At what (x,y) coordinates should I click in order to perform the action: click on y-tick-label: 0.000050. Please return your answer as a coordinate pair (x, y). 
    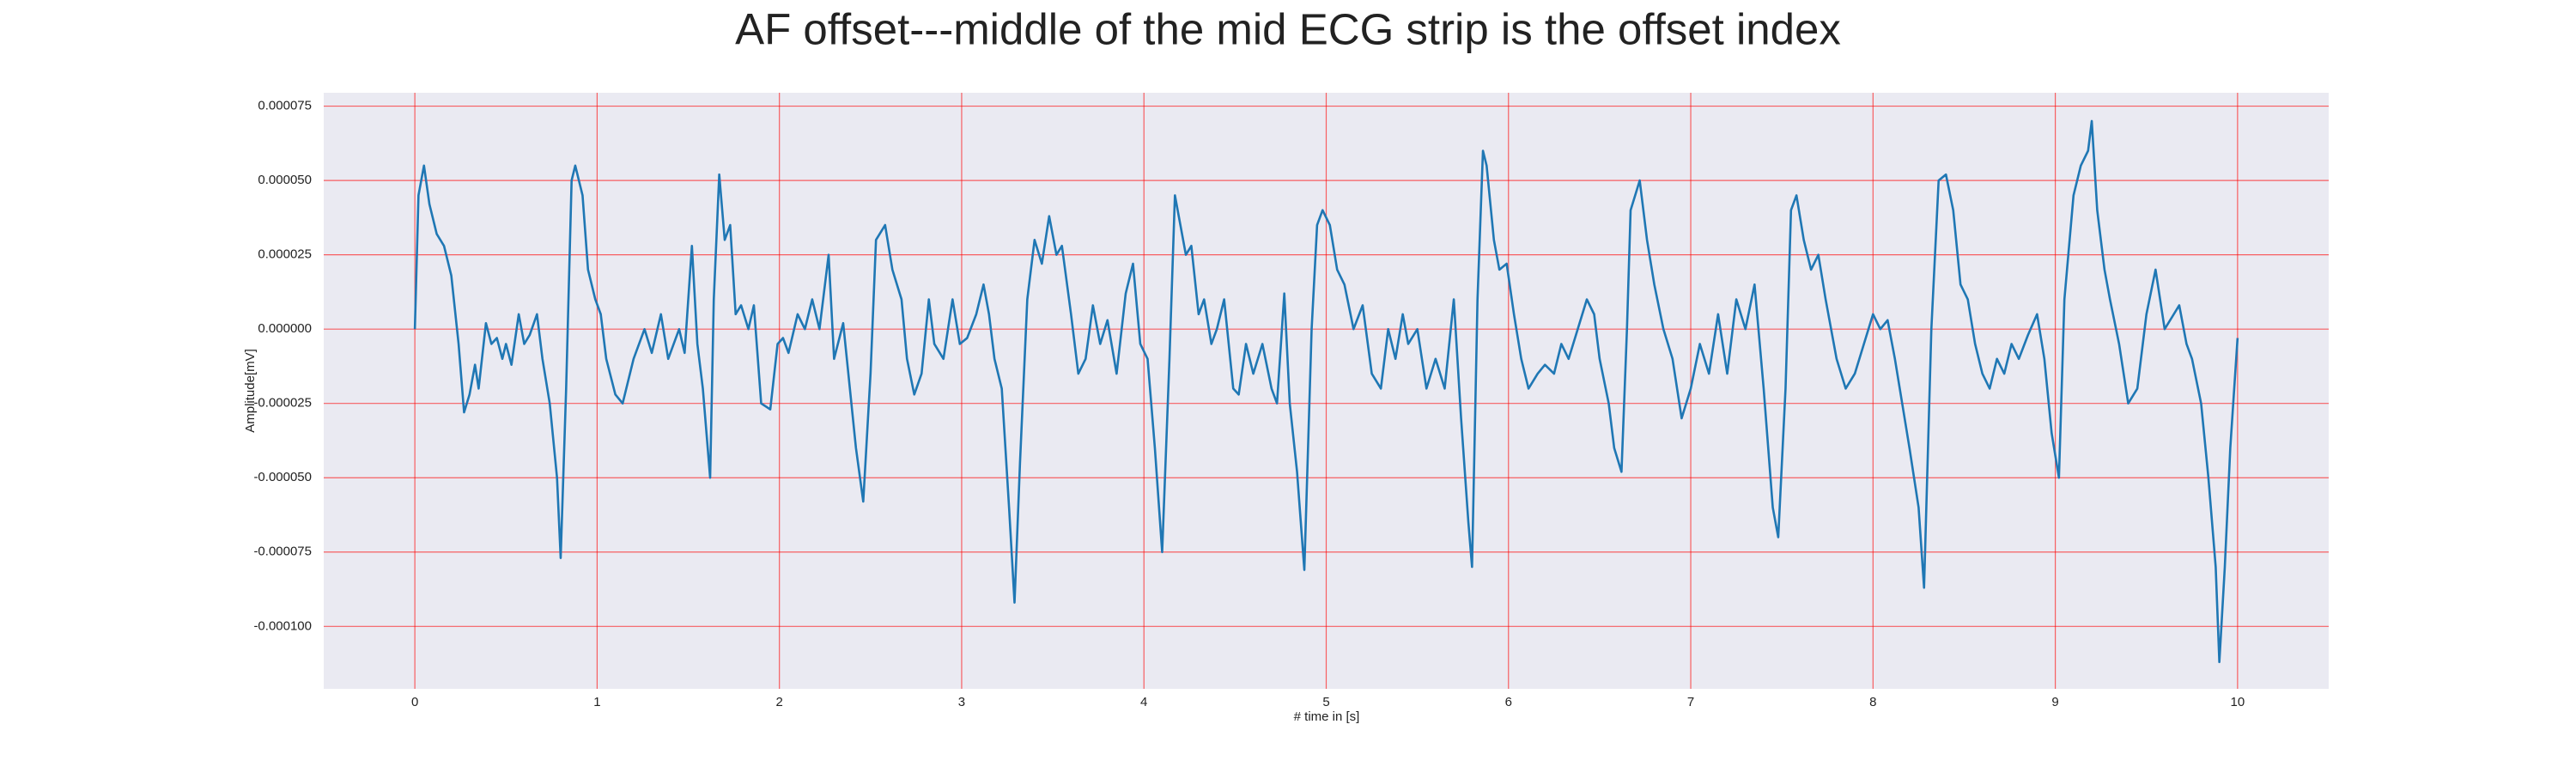
    Looking at the image, I should click on (285, 180).